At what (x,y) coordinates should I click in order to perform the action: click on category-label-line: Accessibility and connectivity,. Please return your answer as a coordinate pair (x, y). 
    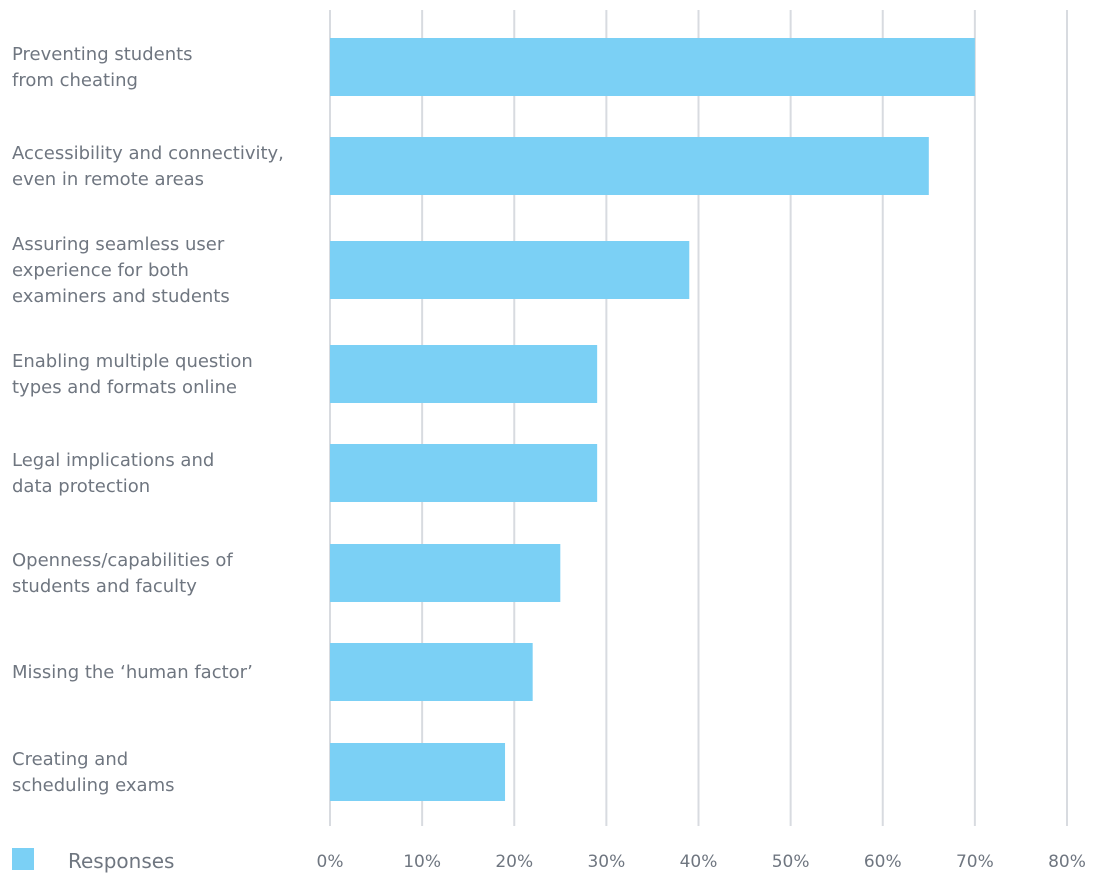
    Looking at the image, I should click on (148, 153).